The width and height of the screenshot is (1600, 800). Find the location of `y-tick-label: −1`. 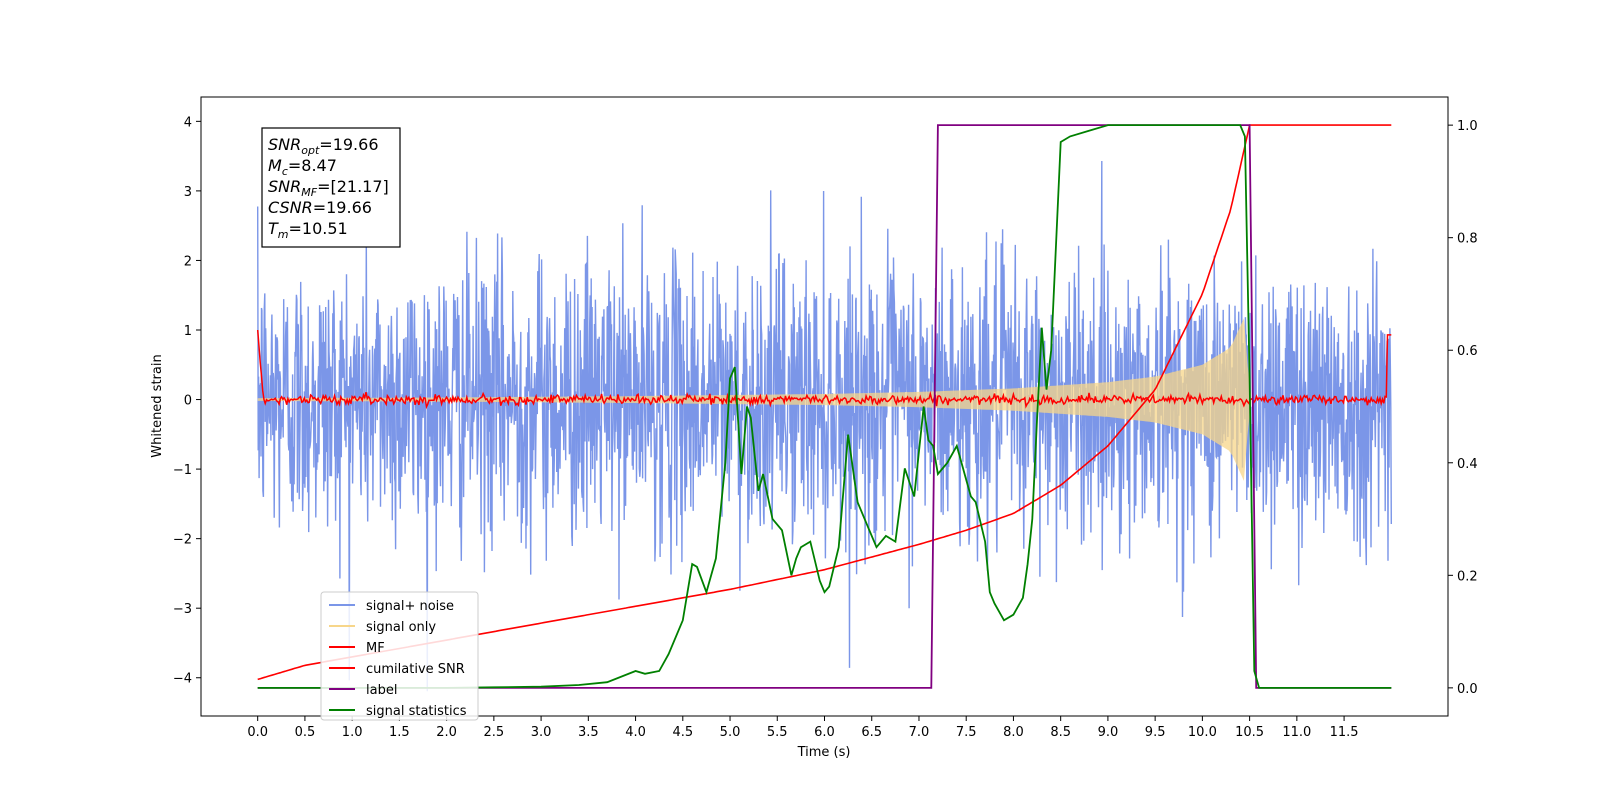

y-tick-label: −1 is located at coordinates (182, 470).